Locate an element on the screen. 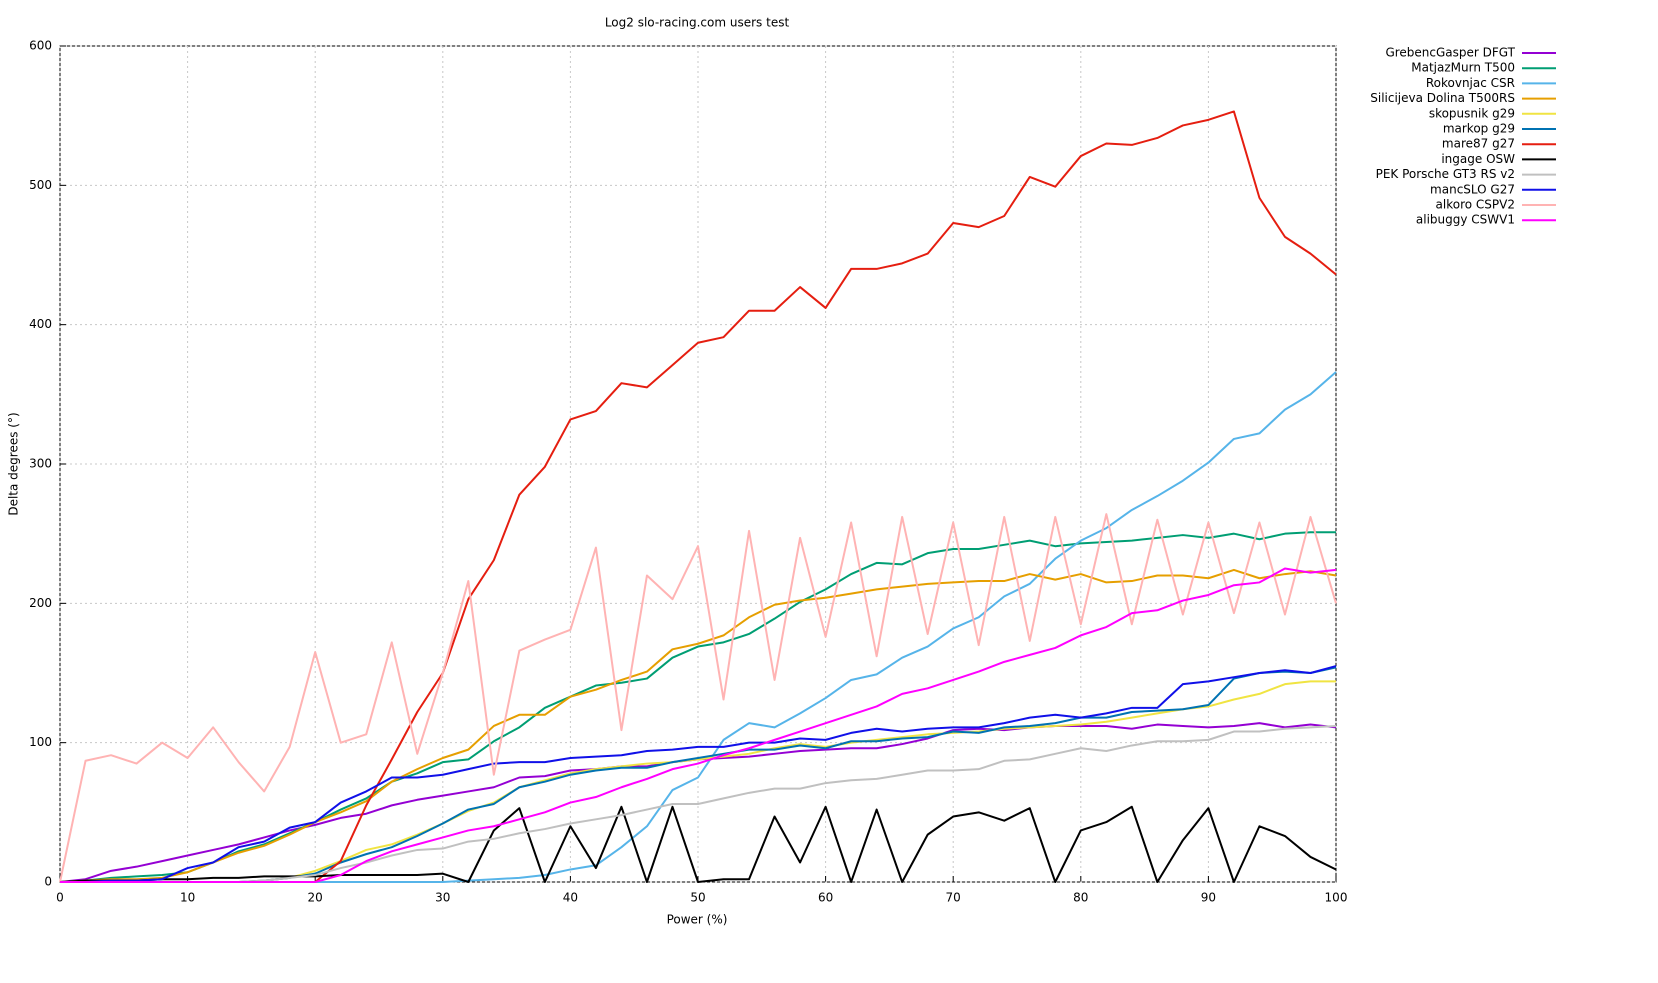 The height and width of the screenshot is (983, 1658). legend-label: Silicijeva Dolina T500RS is located at coordinates (1442, 98).